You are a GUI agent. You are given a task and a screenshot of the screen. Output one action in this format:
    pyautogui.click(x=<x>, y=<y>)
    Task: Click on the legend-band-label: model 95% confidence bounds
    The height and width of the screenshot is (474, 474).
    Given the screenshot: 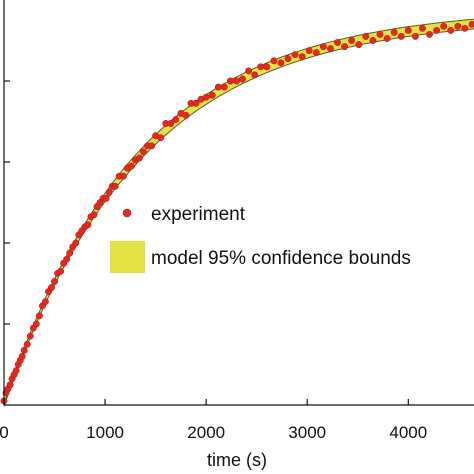 What is the action you would take?
    pyautogui.click(x=281, y=258)
    